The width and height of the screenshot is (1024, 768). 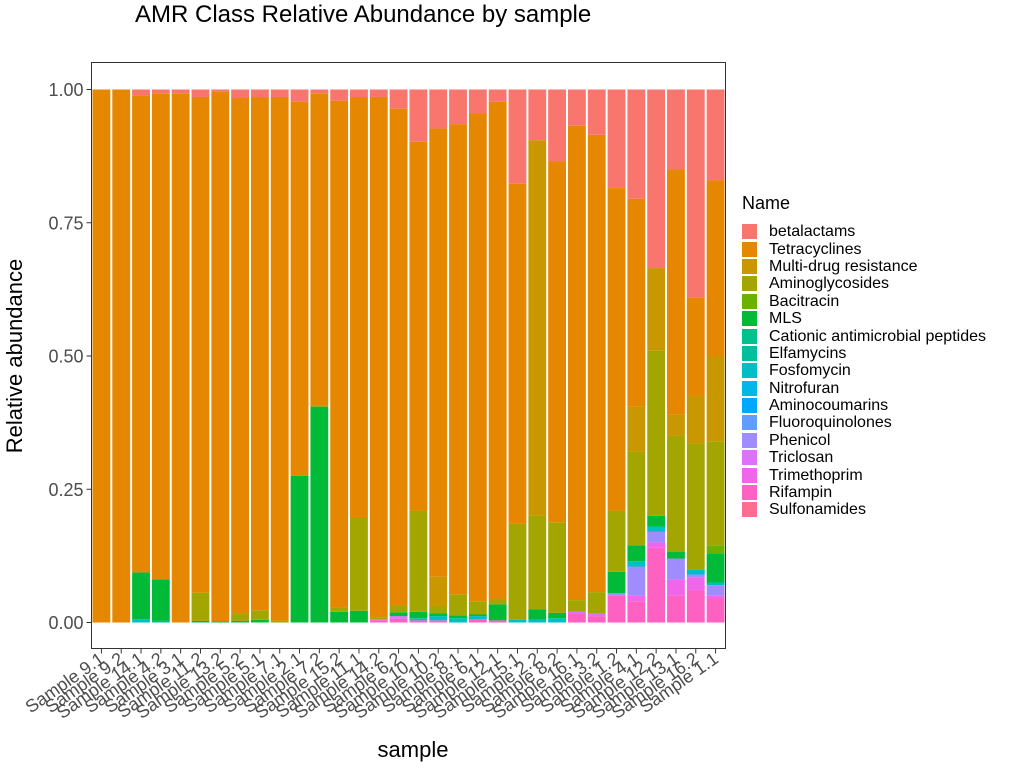 What do you see at coordinates (864, 405) in the screenshot?
I see `legend-item: Aminocoumarins` at bounding box center [864, 405].